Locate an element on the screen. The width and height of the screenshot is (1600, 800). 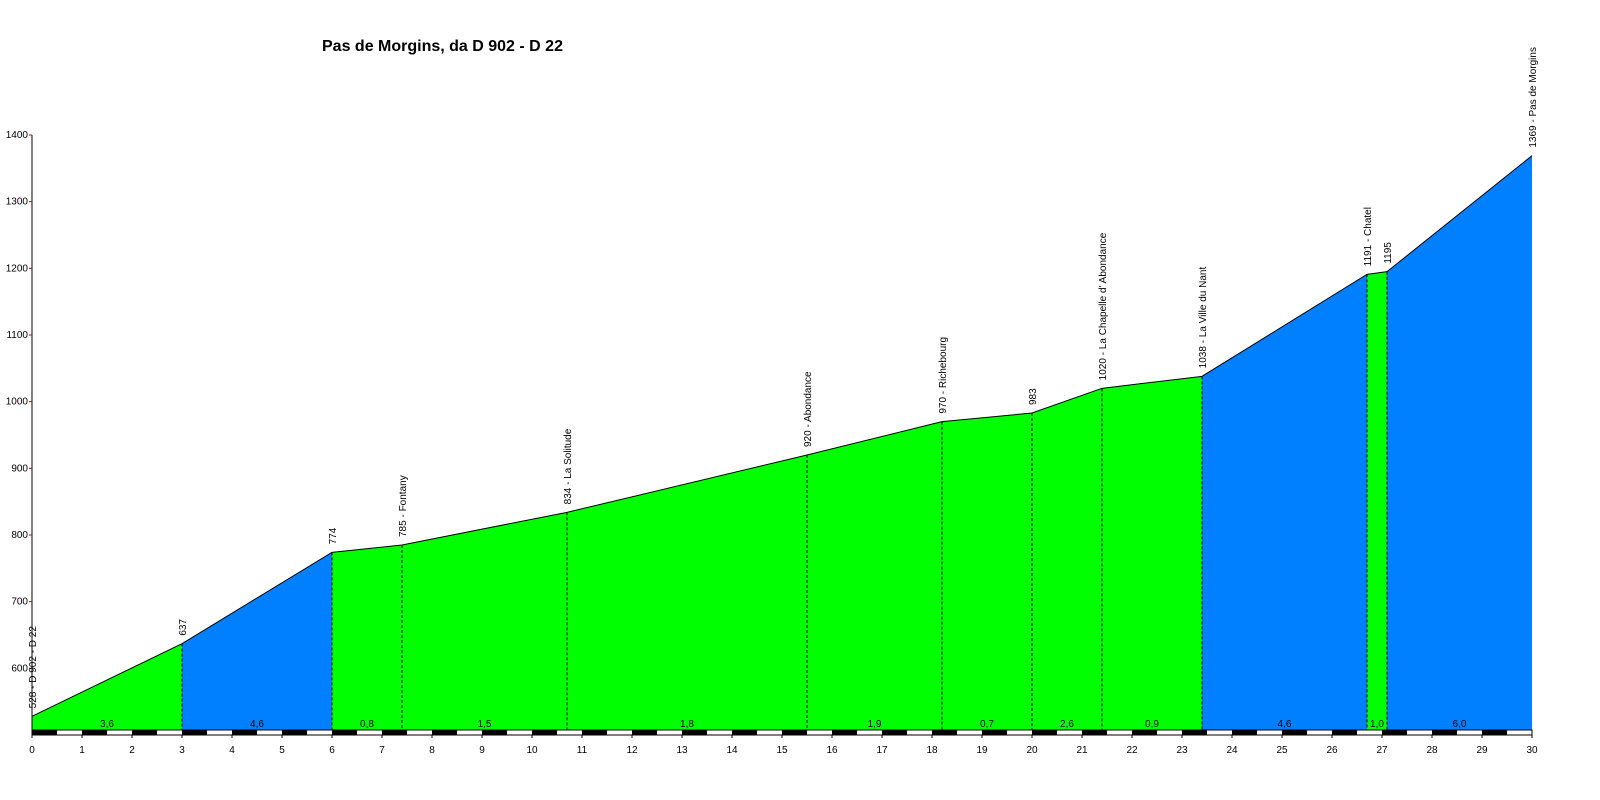
point-label-10: 1038 - La Ville du Nant is located at coordinates (1203, 318).